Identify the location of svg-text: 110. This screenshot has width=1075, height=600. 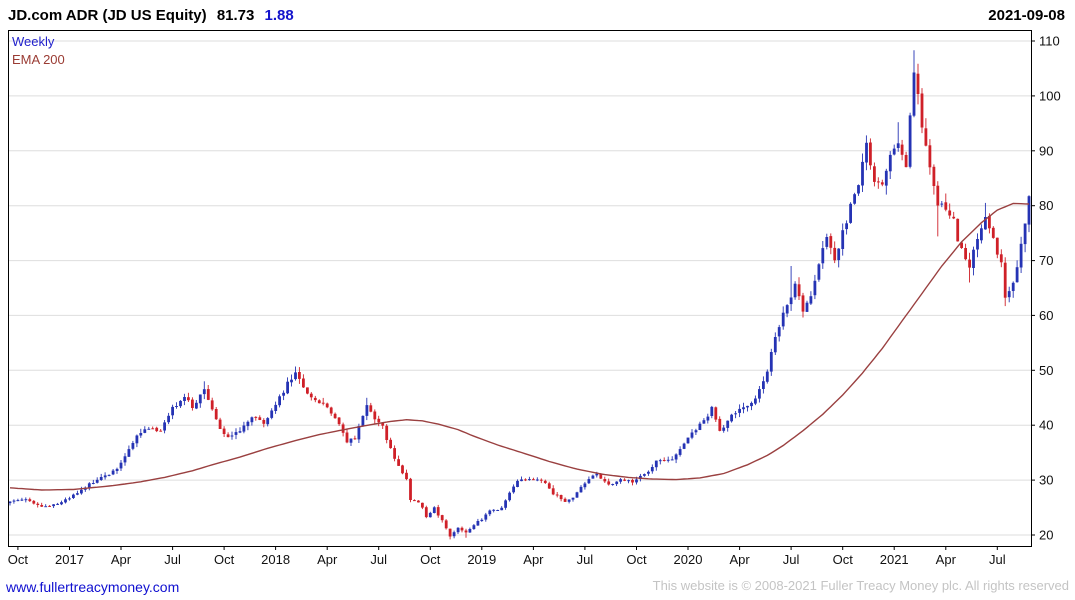
(1049, 41).